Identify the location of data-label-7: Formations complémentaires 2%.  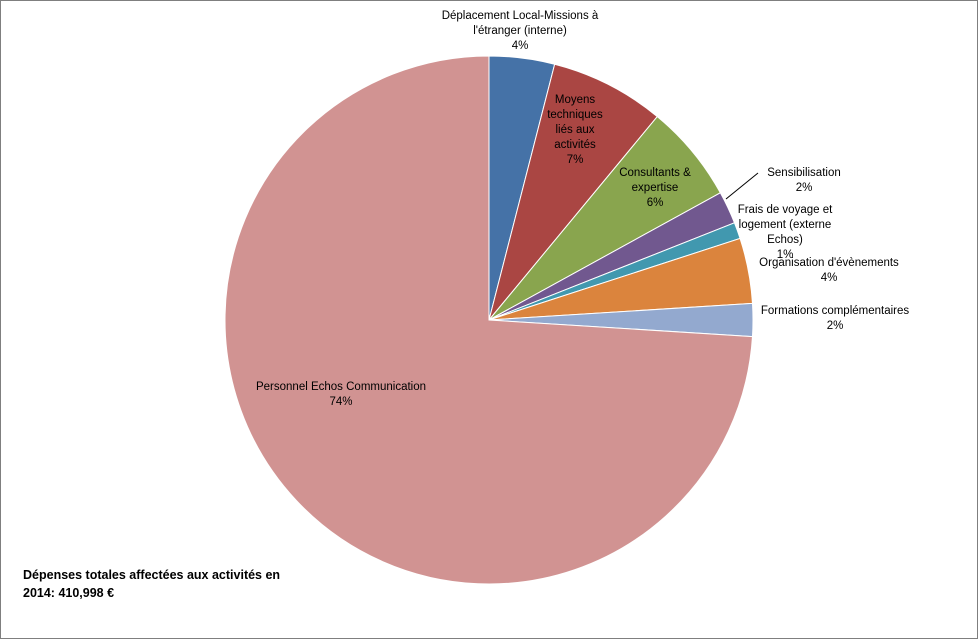
(835, 318).